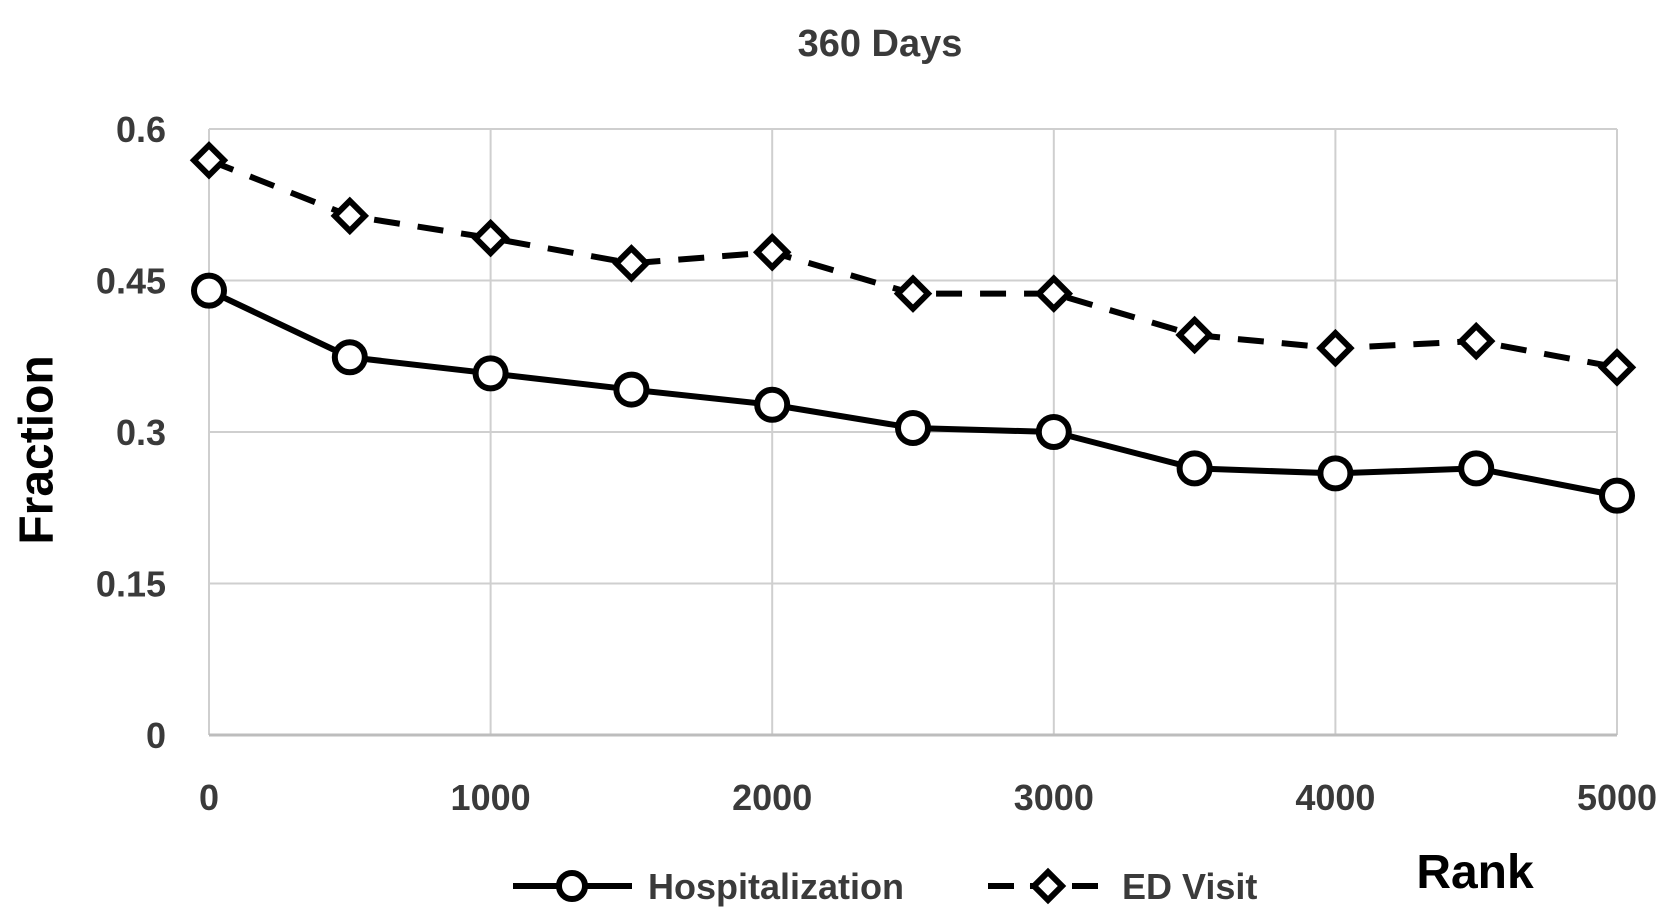  Describe the element at coordinates (572, 886) in the screenshot. I see `legend-marker-hospitalization` at that location.